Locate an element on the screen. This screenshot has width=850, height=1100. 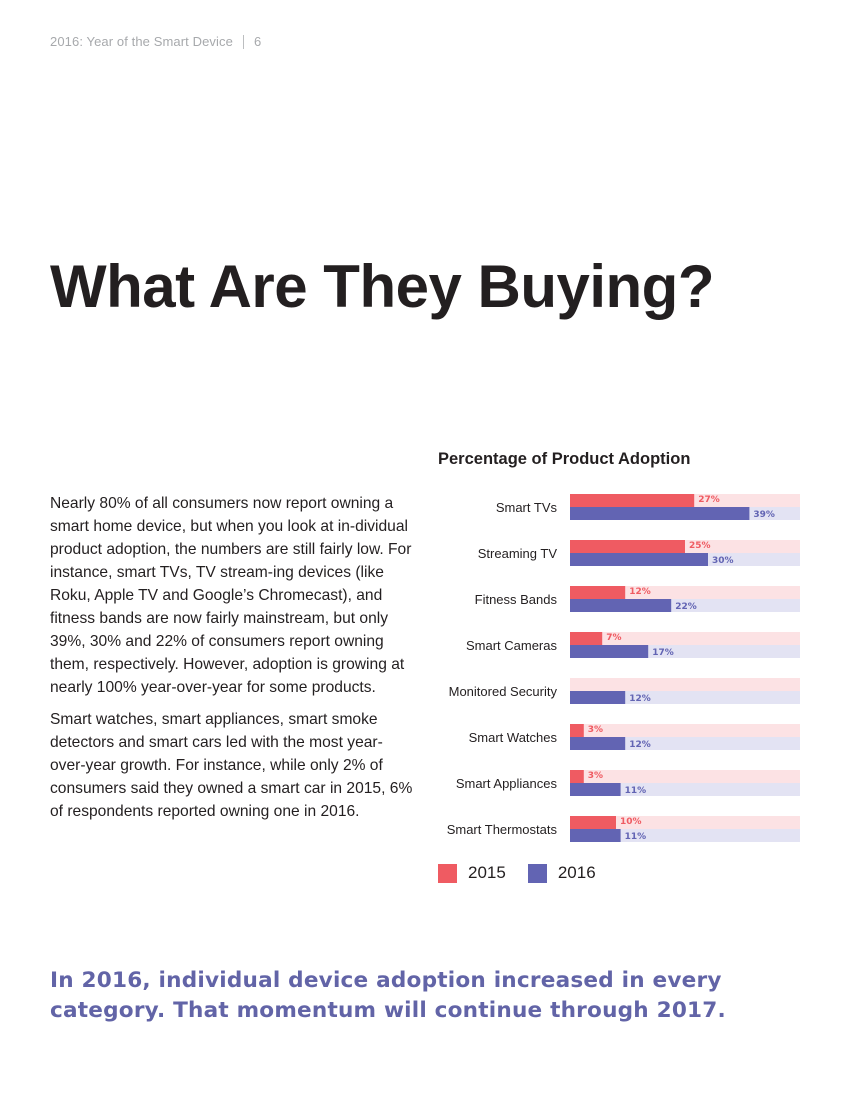
running-title: 2016: Year of the Smart Device is located at coordinates (141, 41).